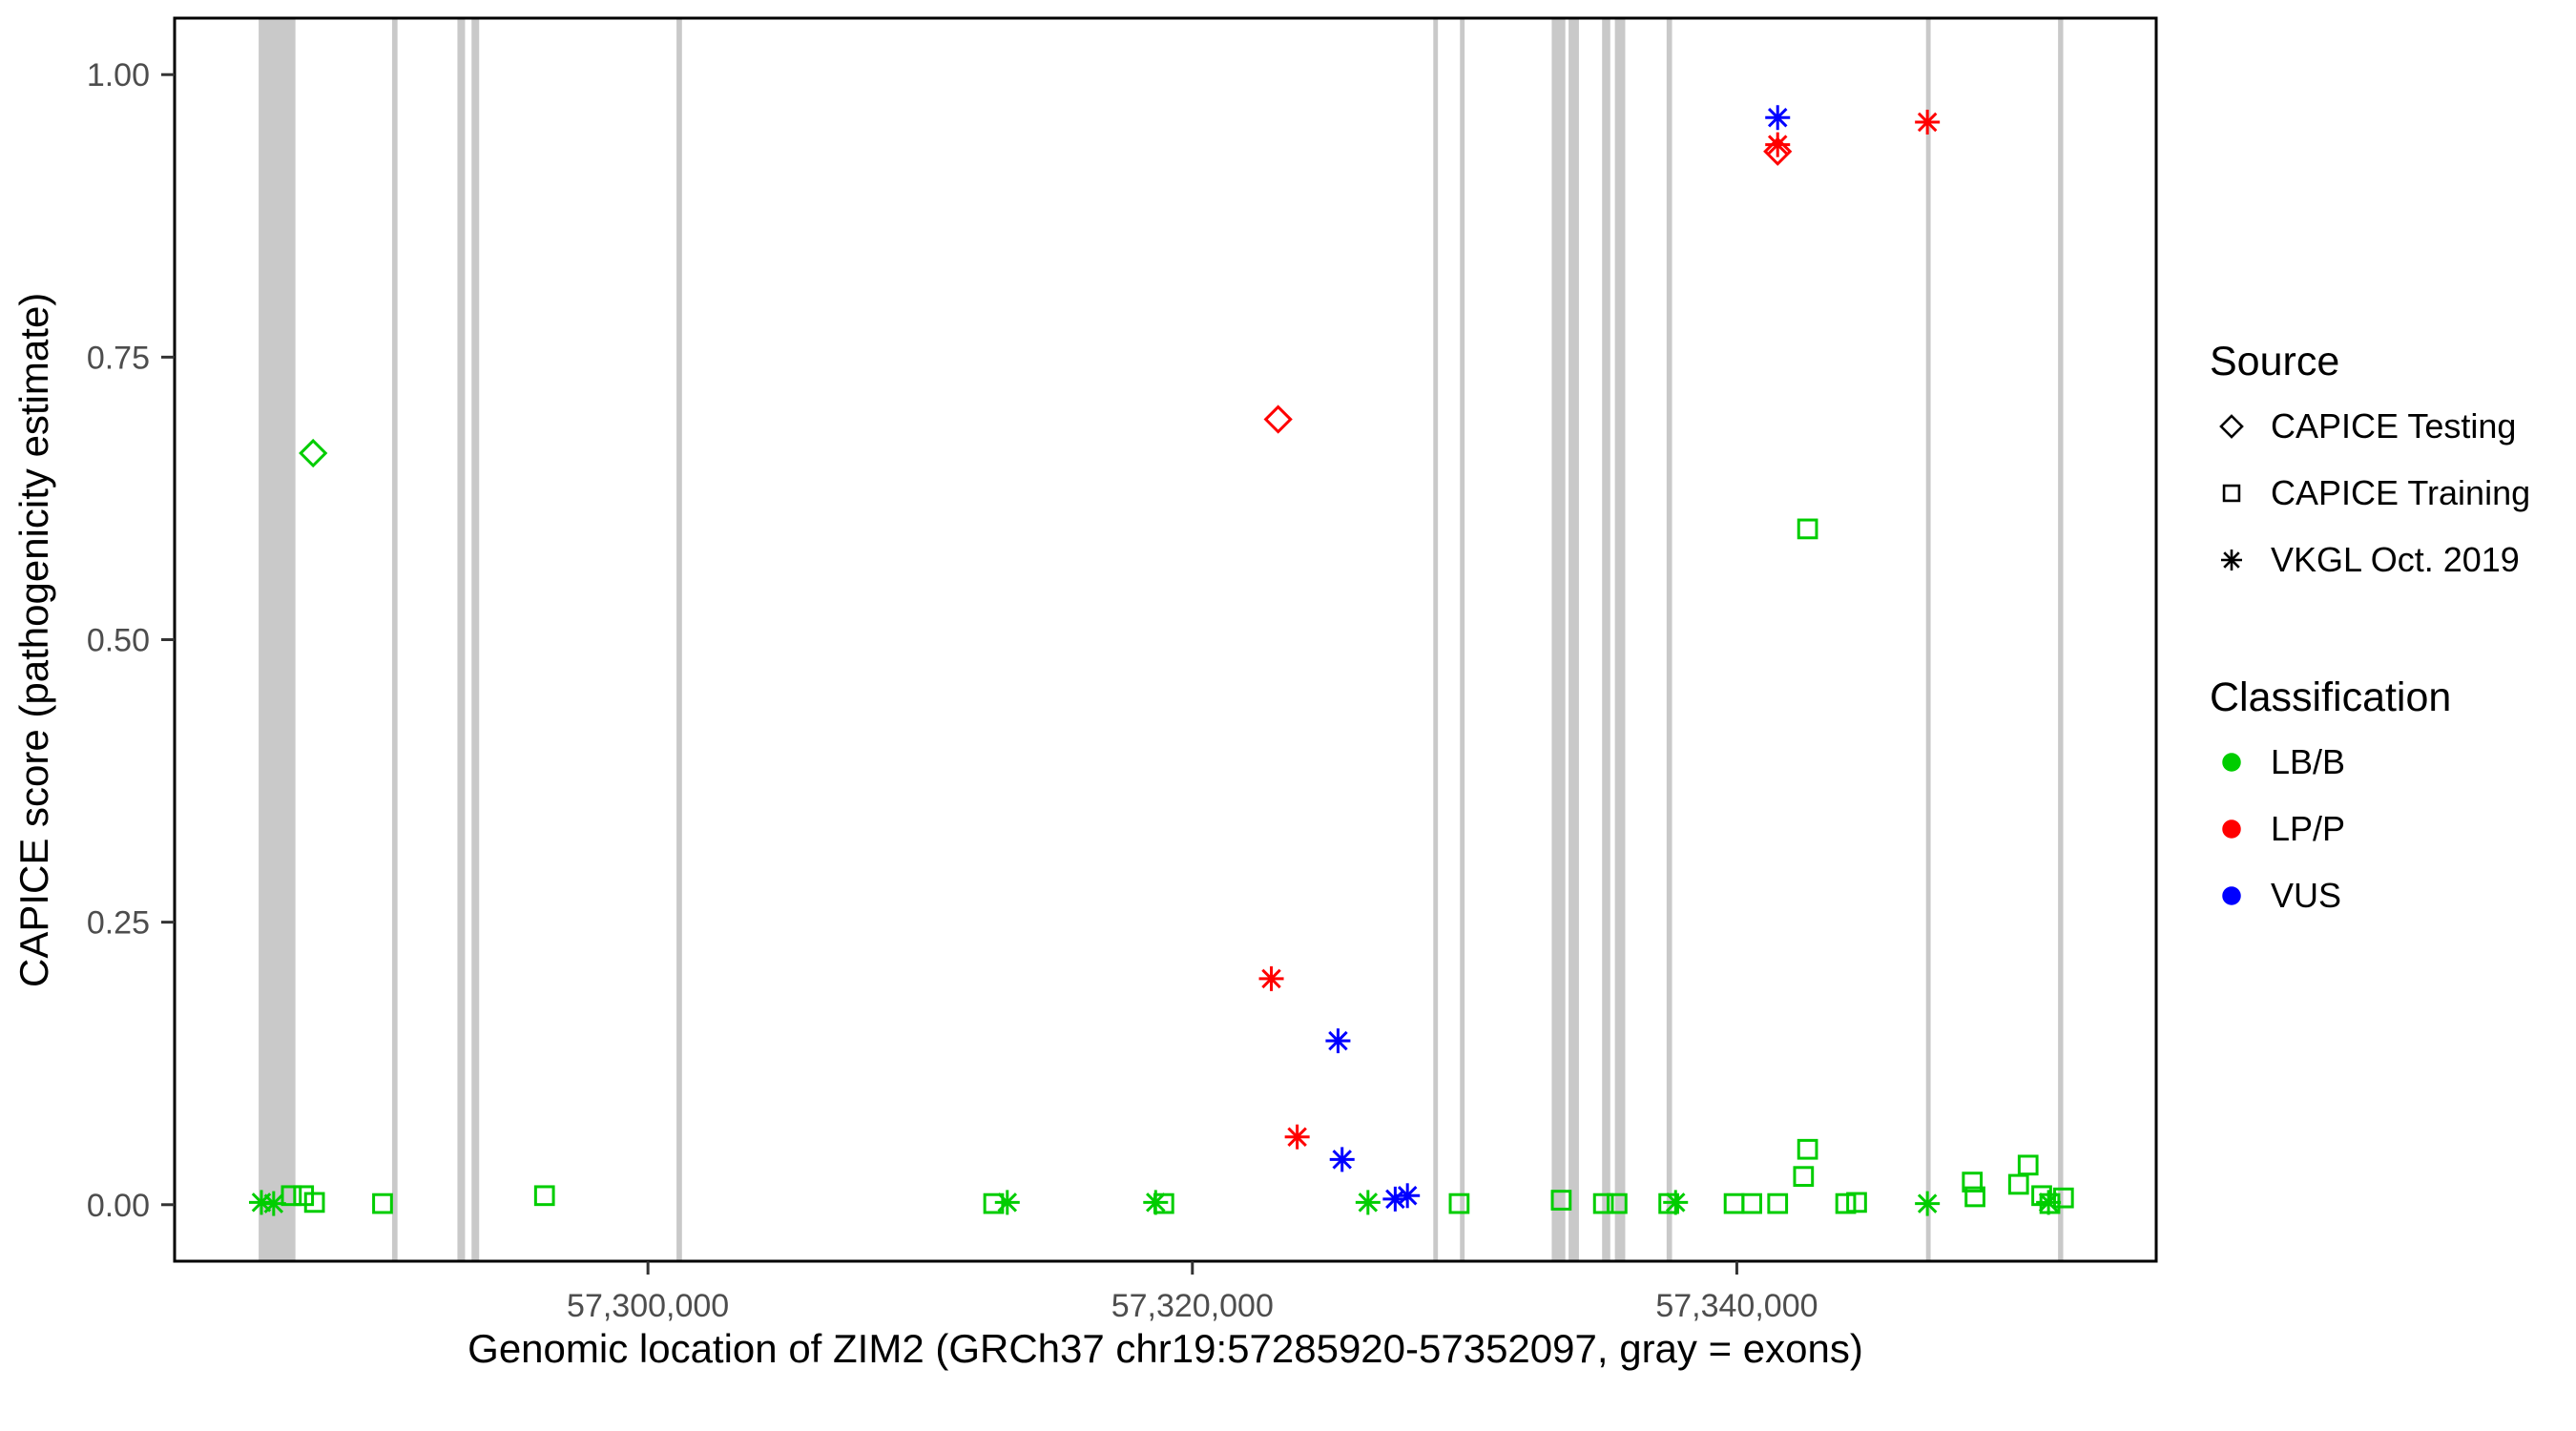 The width and height of the screenshot is (2576, 1431). I want to click on legend-item-capice-testing: CAPICE Testing, so click(2370, 426).